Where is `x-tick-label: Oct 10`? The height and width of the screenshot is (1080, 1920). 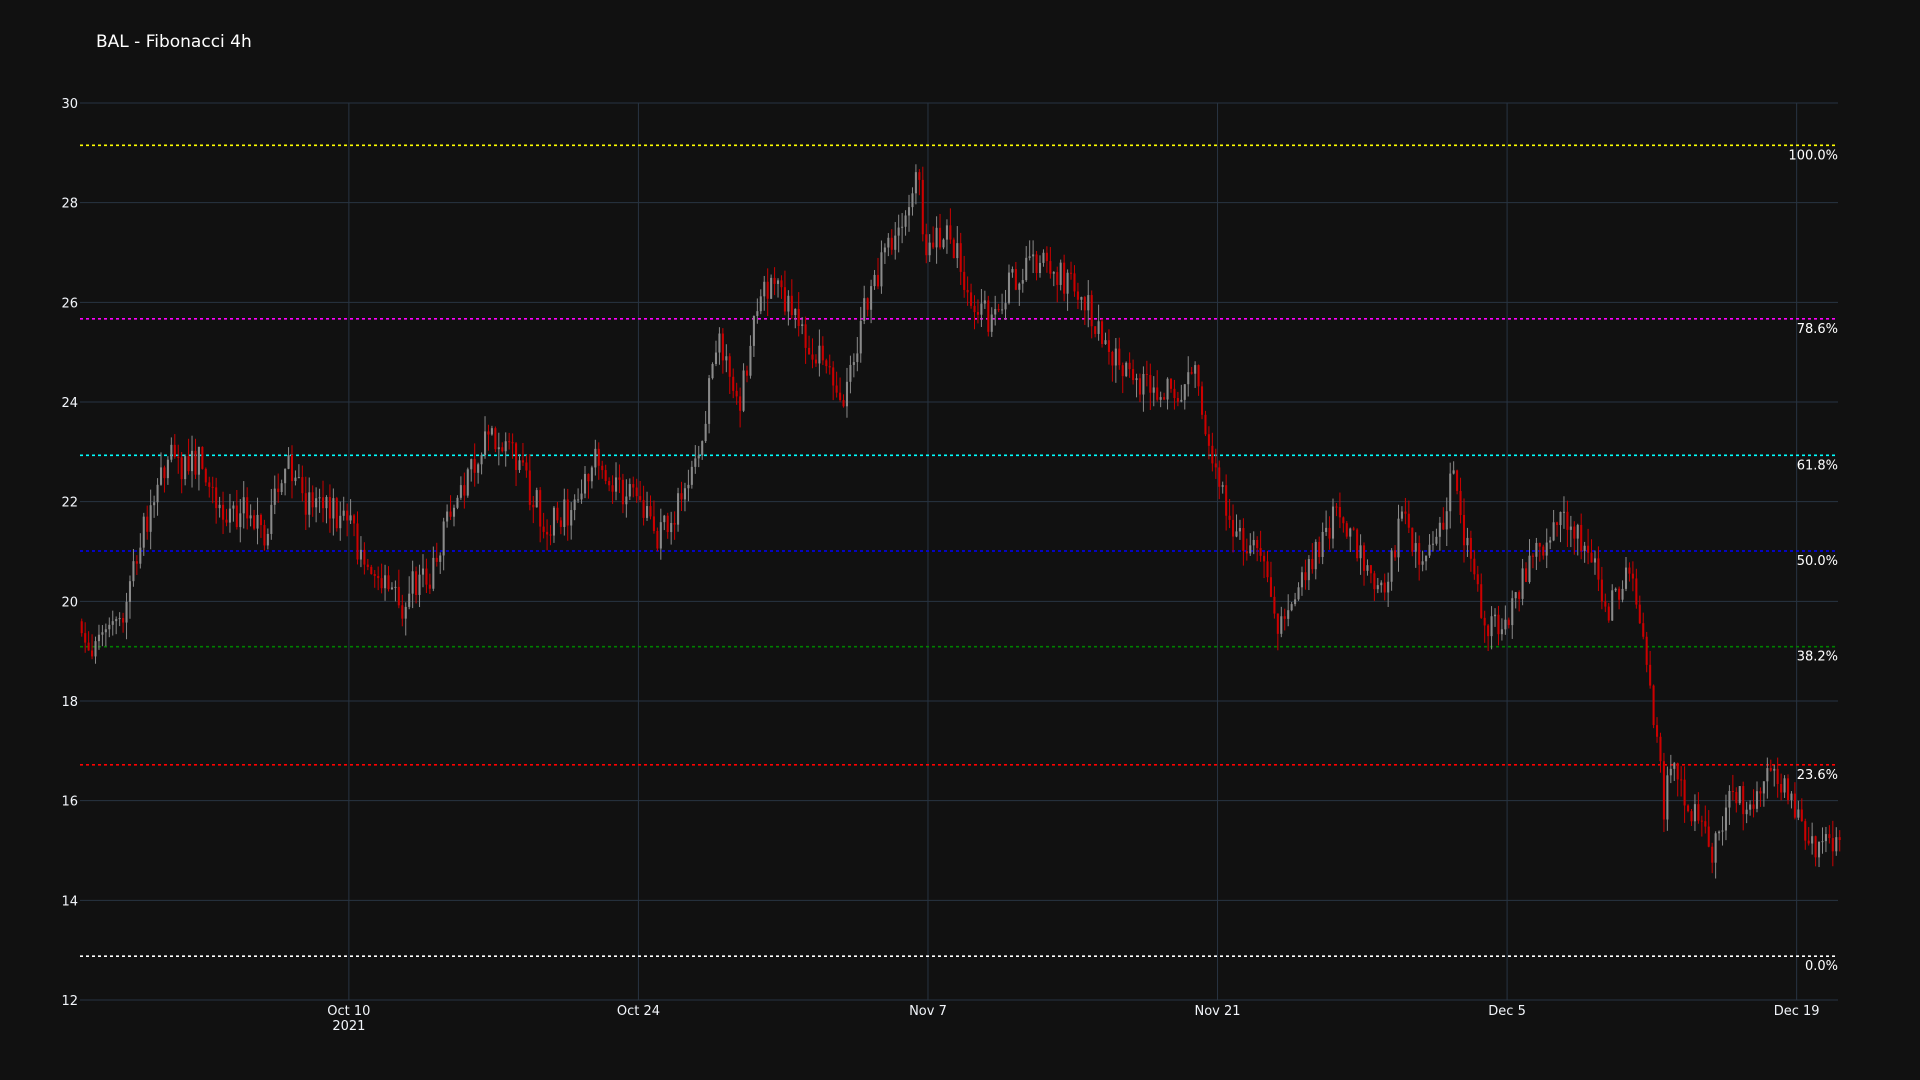
x-tick-label: Oct 10 is located at coordinates (348, 1011).